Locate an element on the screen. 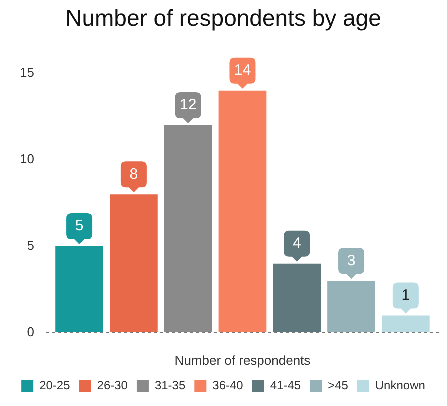  y-tick-label: 5 is located at coordinates (30, 246).